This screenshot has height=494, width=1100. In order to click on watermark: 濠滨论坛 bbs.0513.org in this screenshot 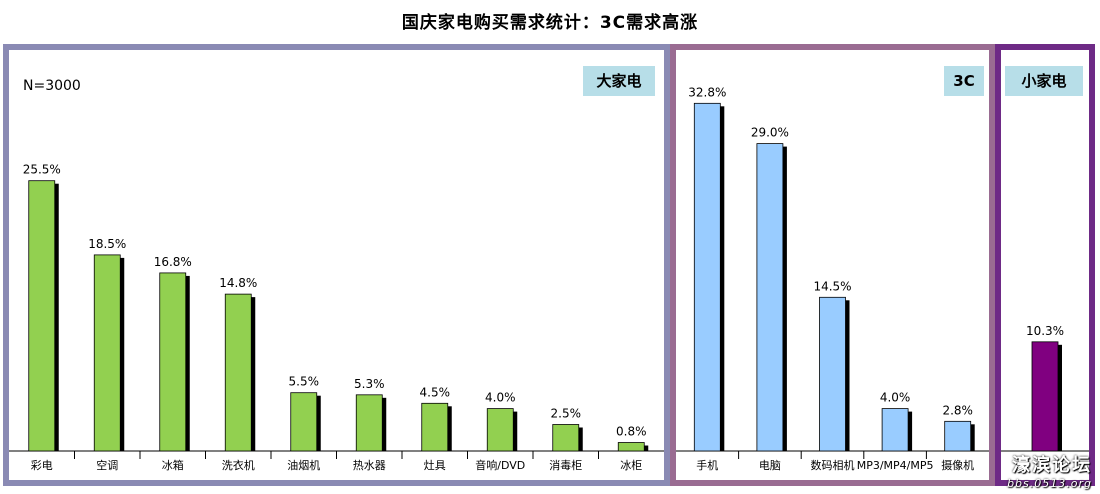, I will do `click(1049, 470)`.